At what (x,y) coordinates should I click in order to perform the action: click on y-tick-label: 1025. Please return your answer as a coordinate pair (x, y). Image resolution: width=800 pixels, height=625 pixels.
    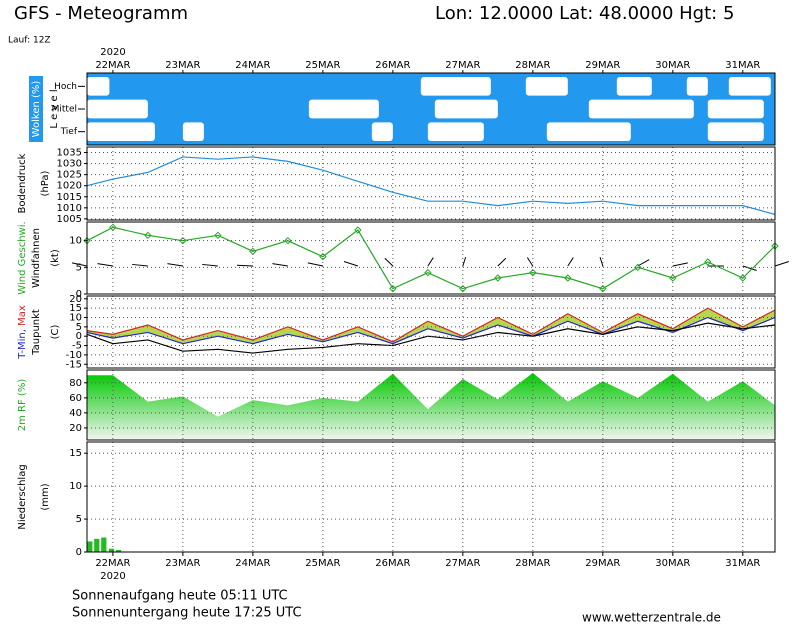
    Looking at the image, I should click on (69, 175).